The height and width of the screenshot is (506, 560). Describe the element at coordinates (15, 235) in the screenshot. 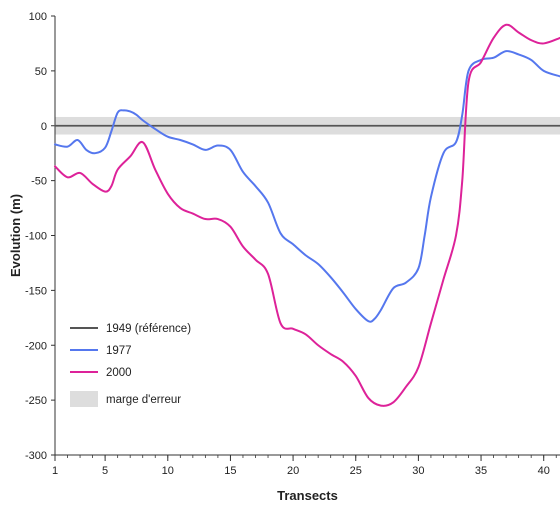

I see `y-axis-title: Evolution (m)` at that location.